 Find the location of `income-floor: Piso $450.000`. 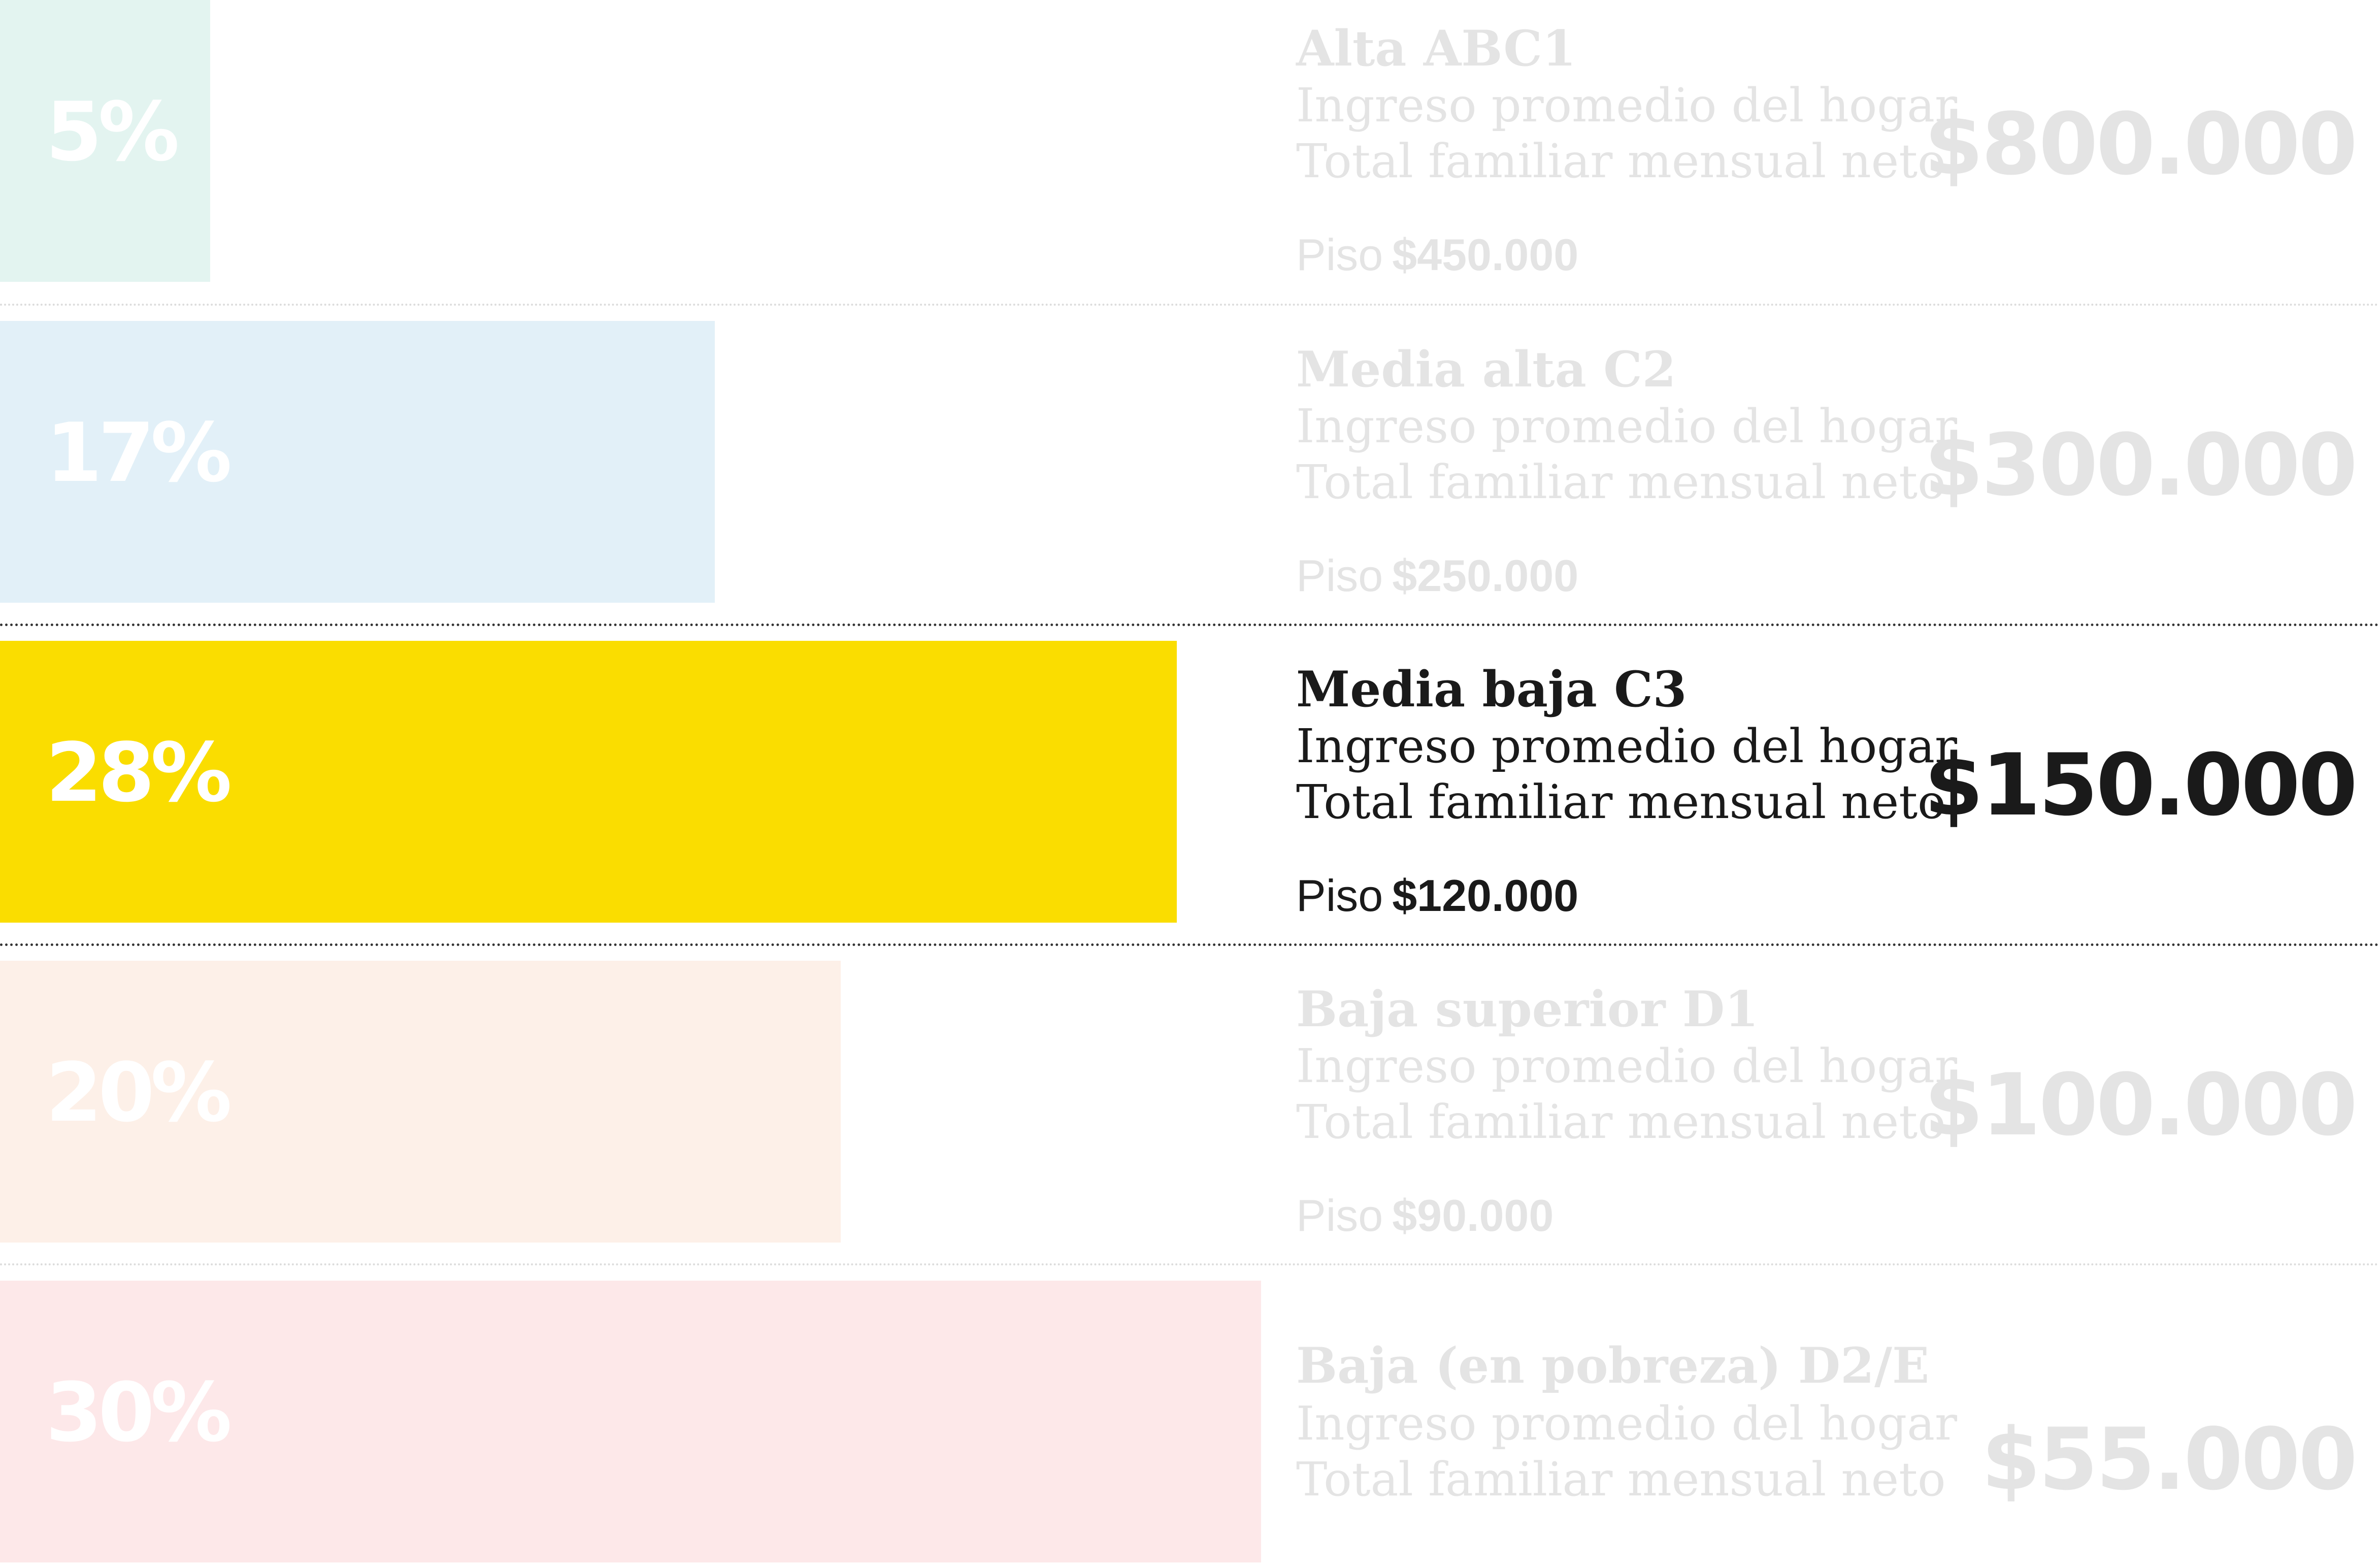

income-floor: Piso $450.000 is located at coordinates (1437, 255).